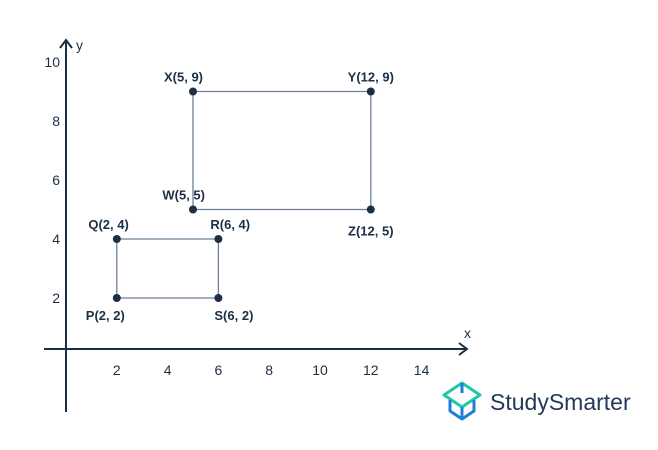 The width and height of the screenshot is (658, 450). What do you see at coordinates (463, 349) in the screenshot?
I see `x-axis-arrow-icon` at bounding box center [463, 349].